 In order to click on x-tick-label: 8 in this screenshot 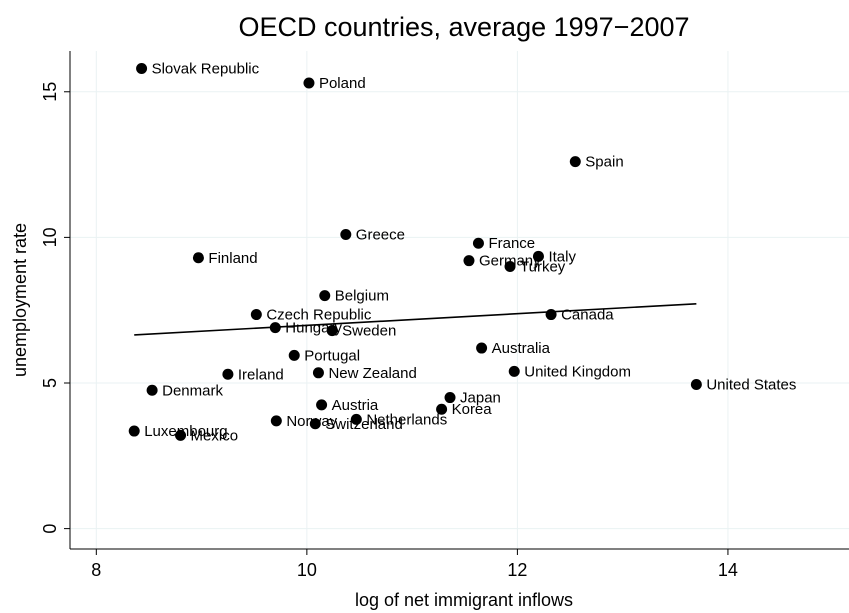, I will do `click(96, 570)`.